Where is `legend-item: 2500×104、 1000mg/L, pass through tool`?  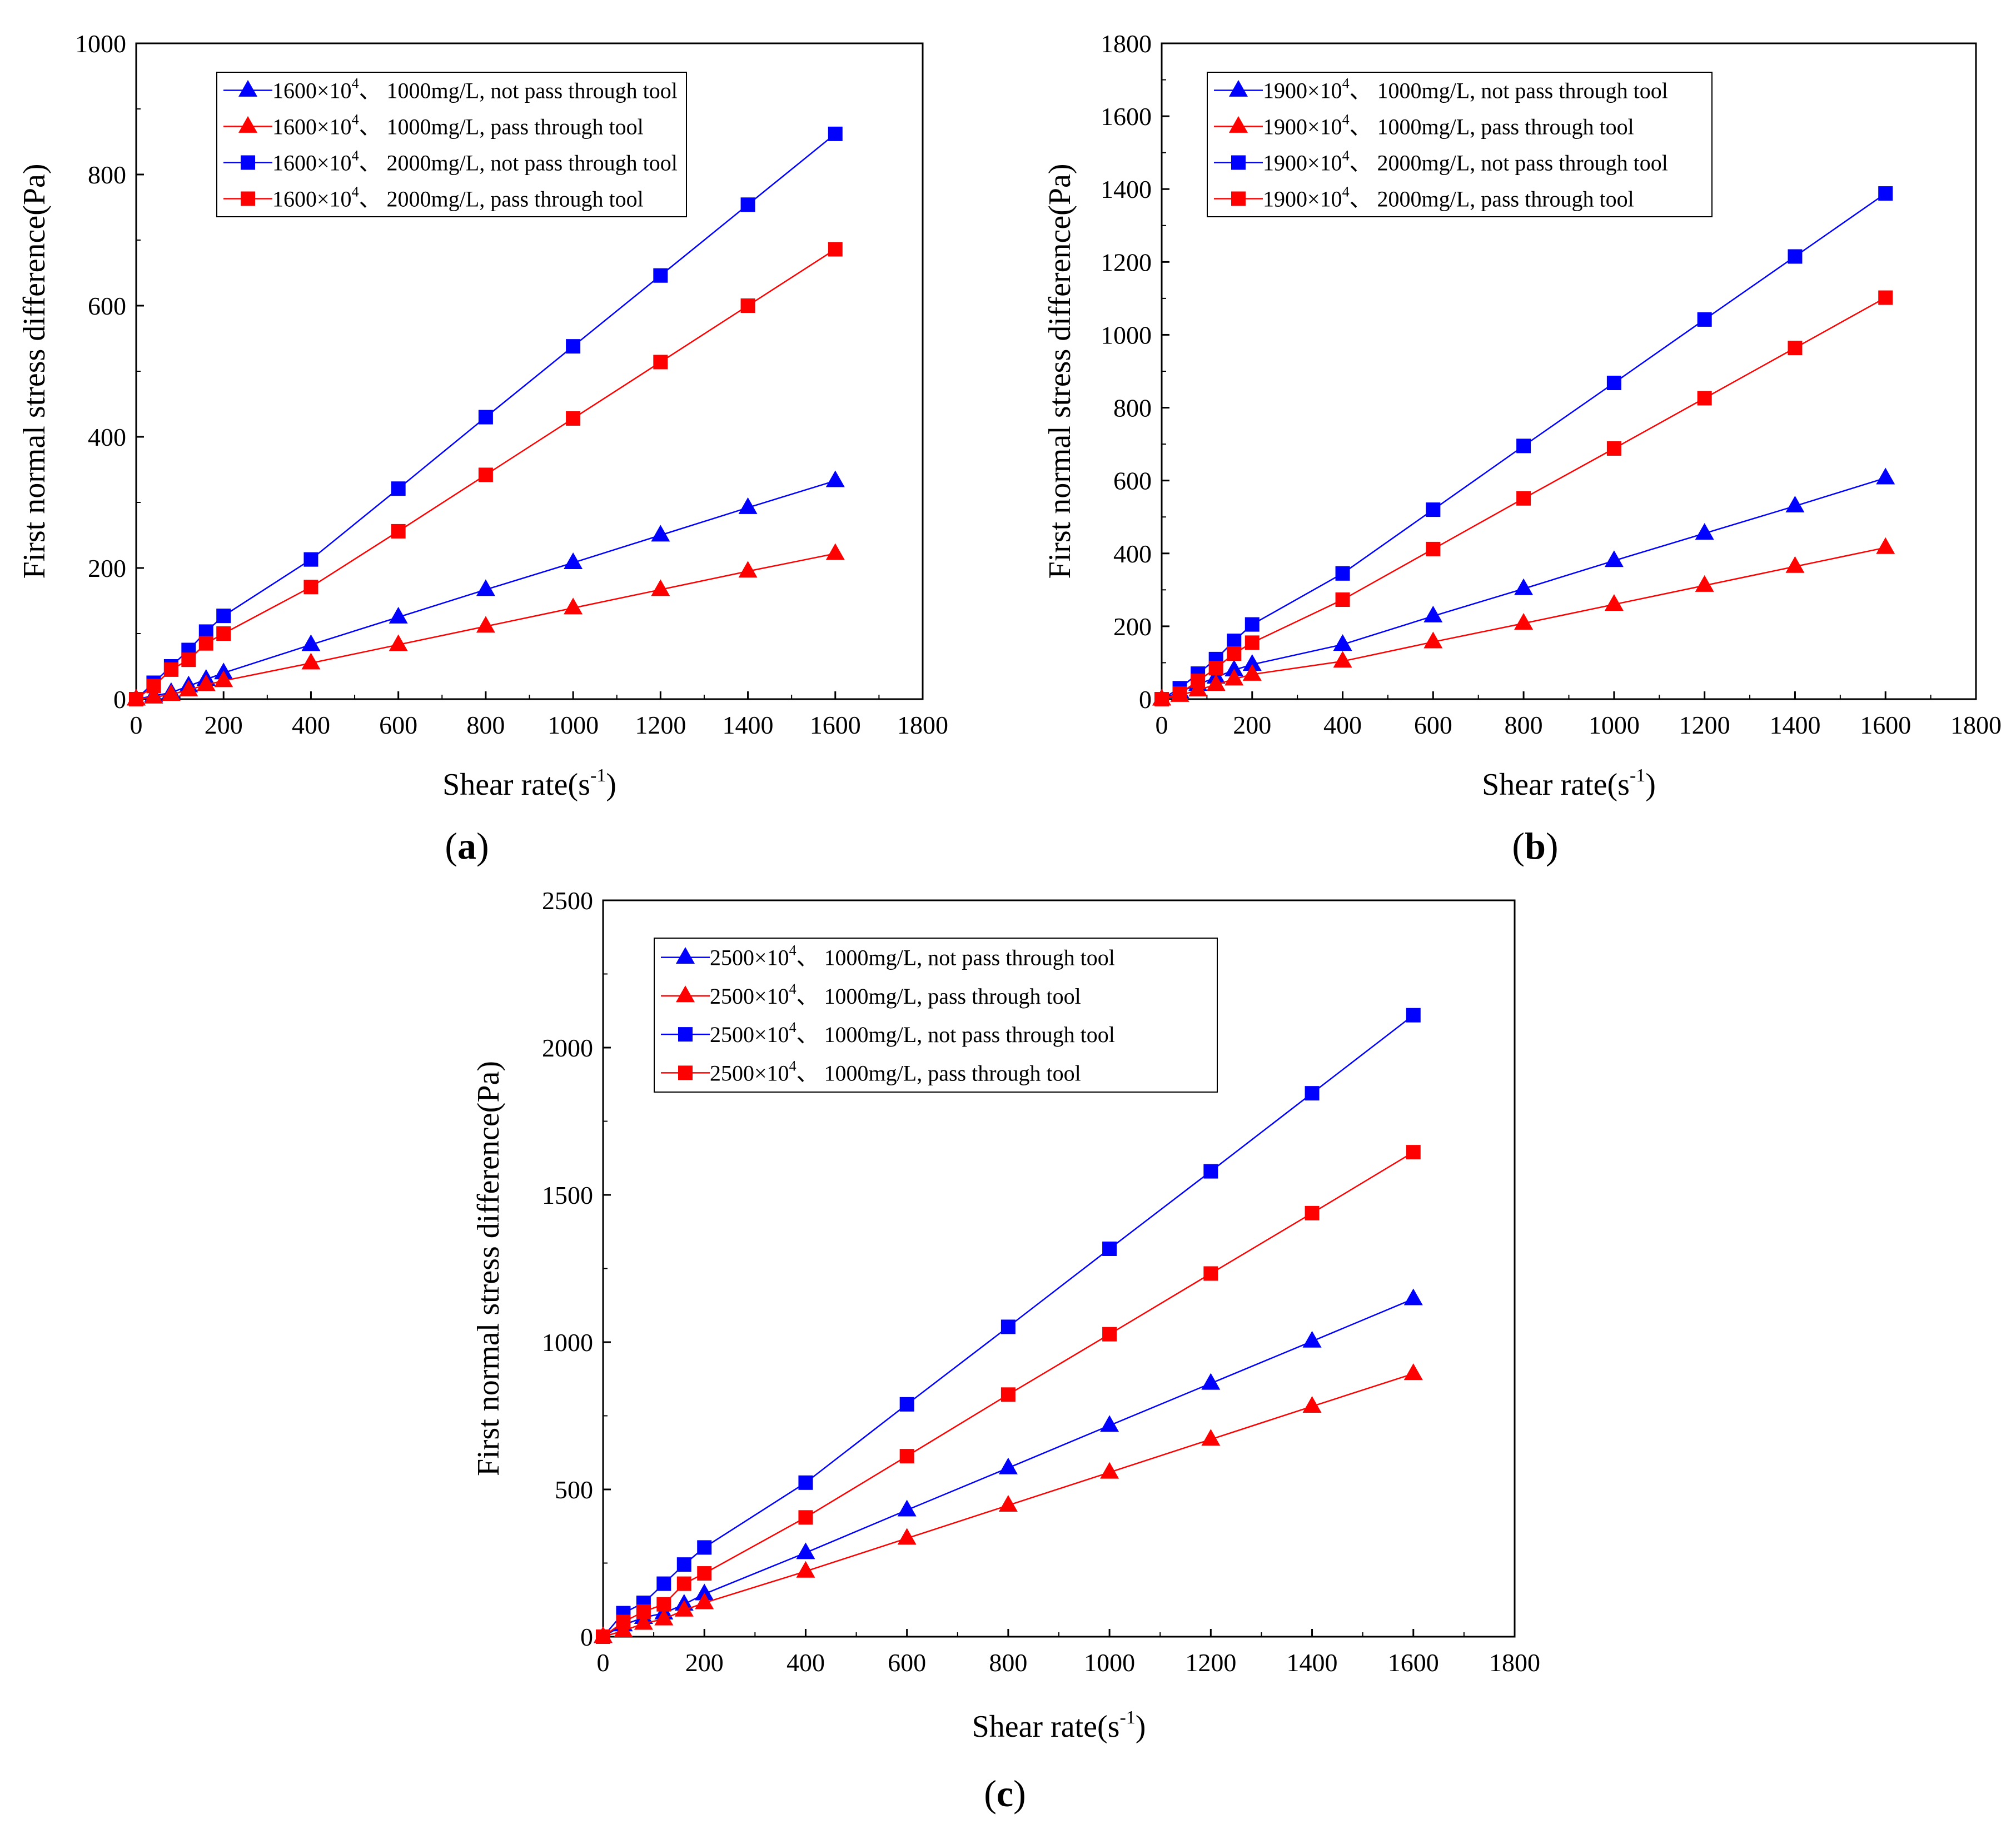
legend-item: 2500×104、 1000mg/L, pass through tool is located at coordinates (871, 1072).